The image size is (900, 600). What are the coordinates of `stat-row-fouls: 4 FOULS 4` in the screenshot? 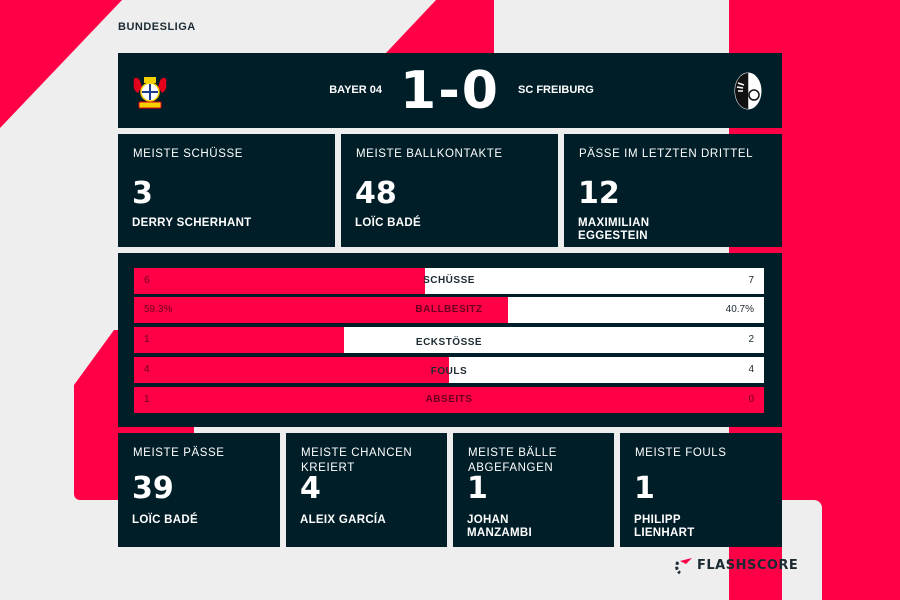 It's located at (449, 370).